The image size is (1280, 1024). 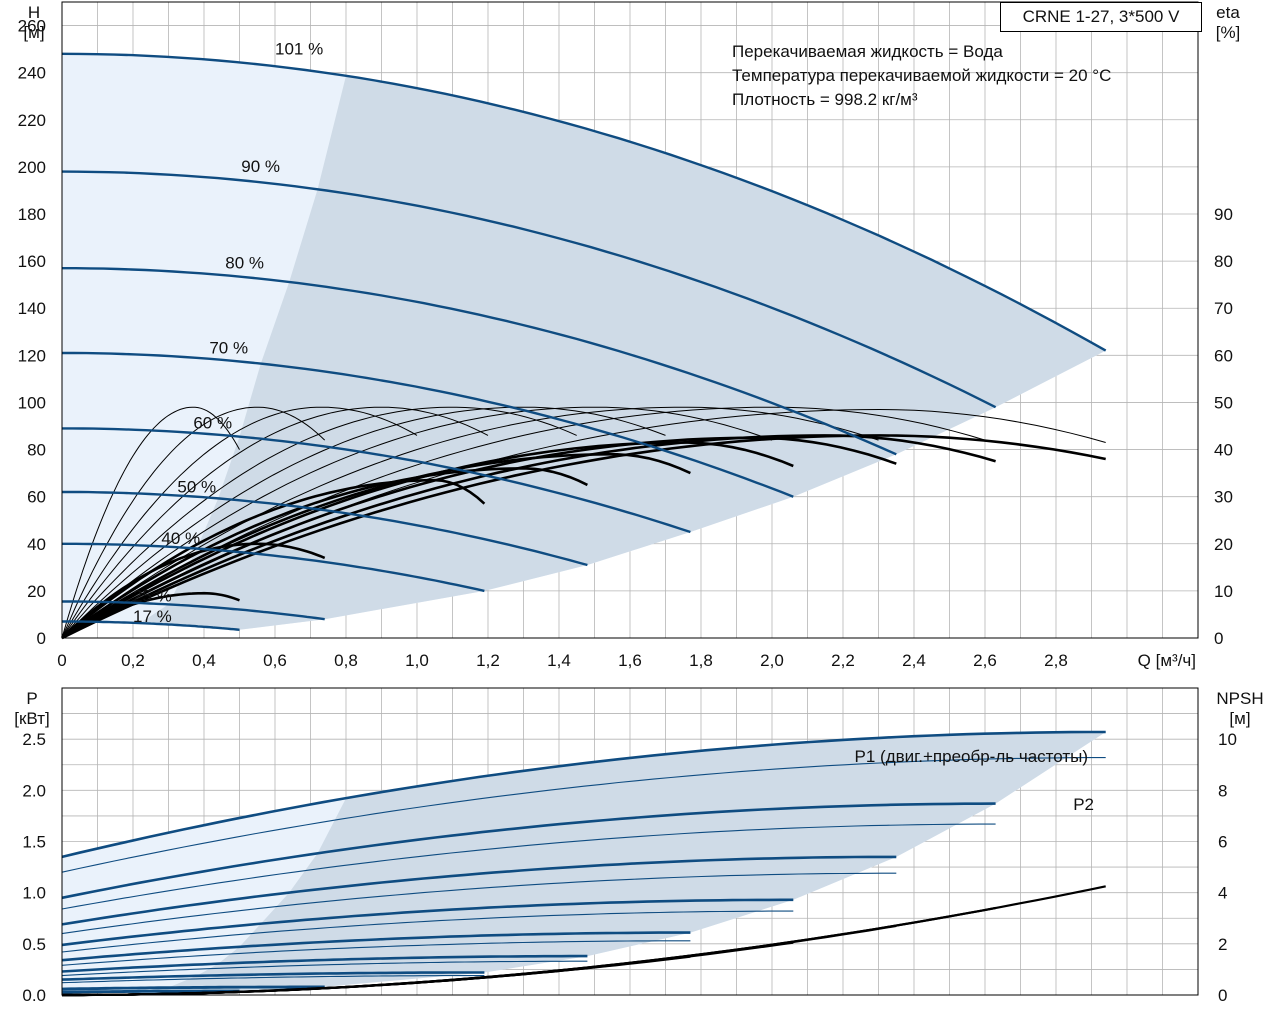 I want to click on x-tick-label: 0,2, so click(x=133, y=660).